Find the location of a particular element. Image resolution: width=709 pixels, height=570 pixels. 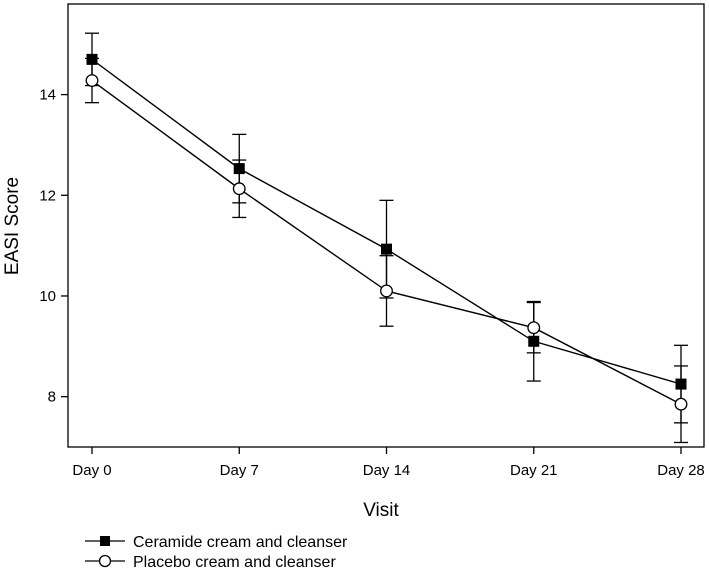

legend-label-ceramide: Ceramide cream and cleanser is located at coordinates (240, 542).